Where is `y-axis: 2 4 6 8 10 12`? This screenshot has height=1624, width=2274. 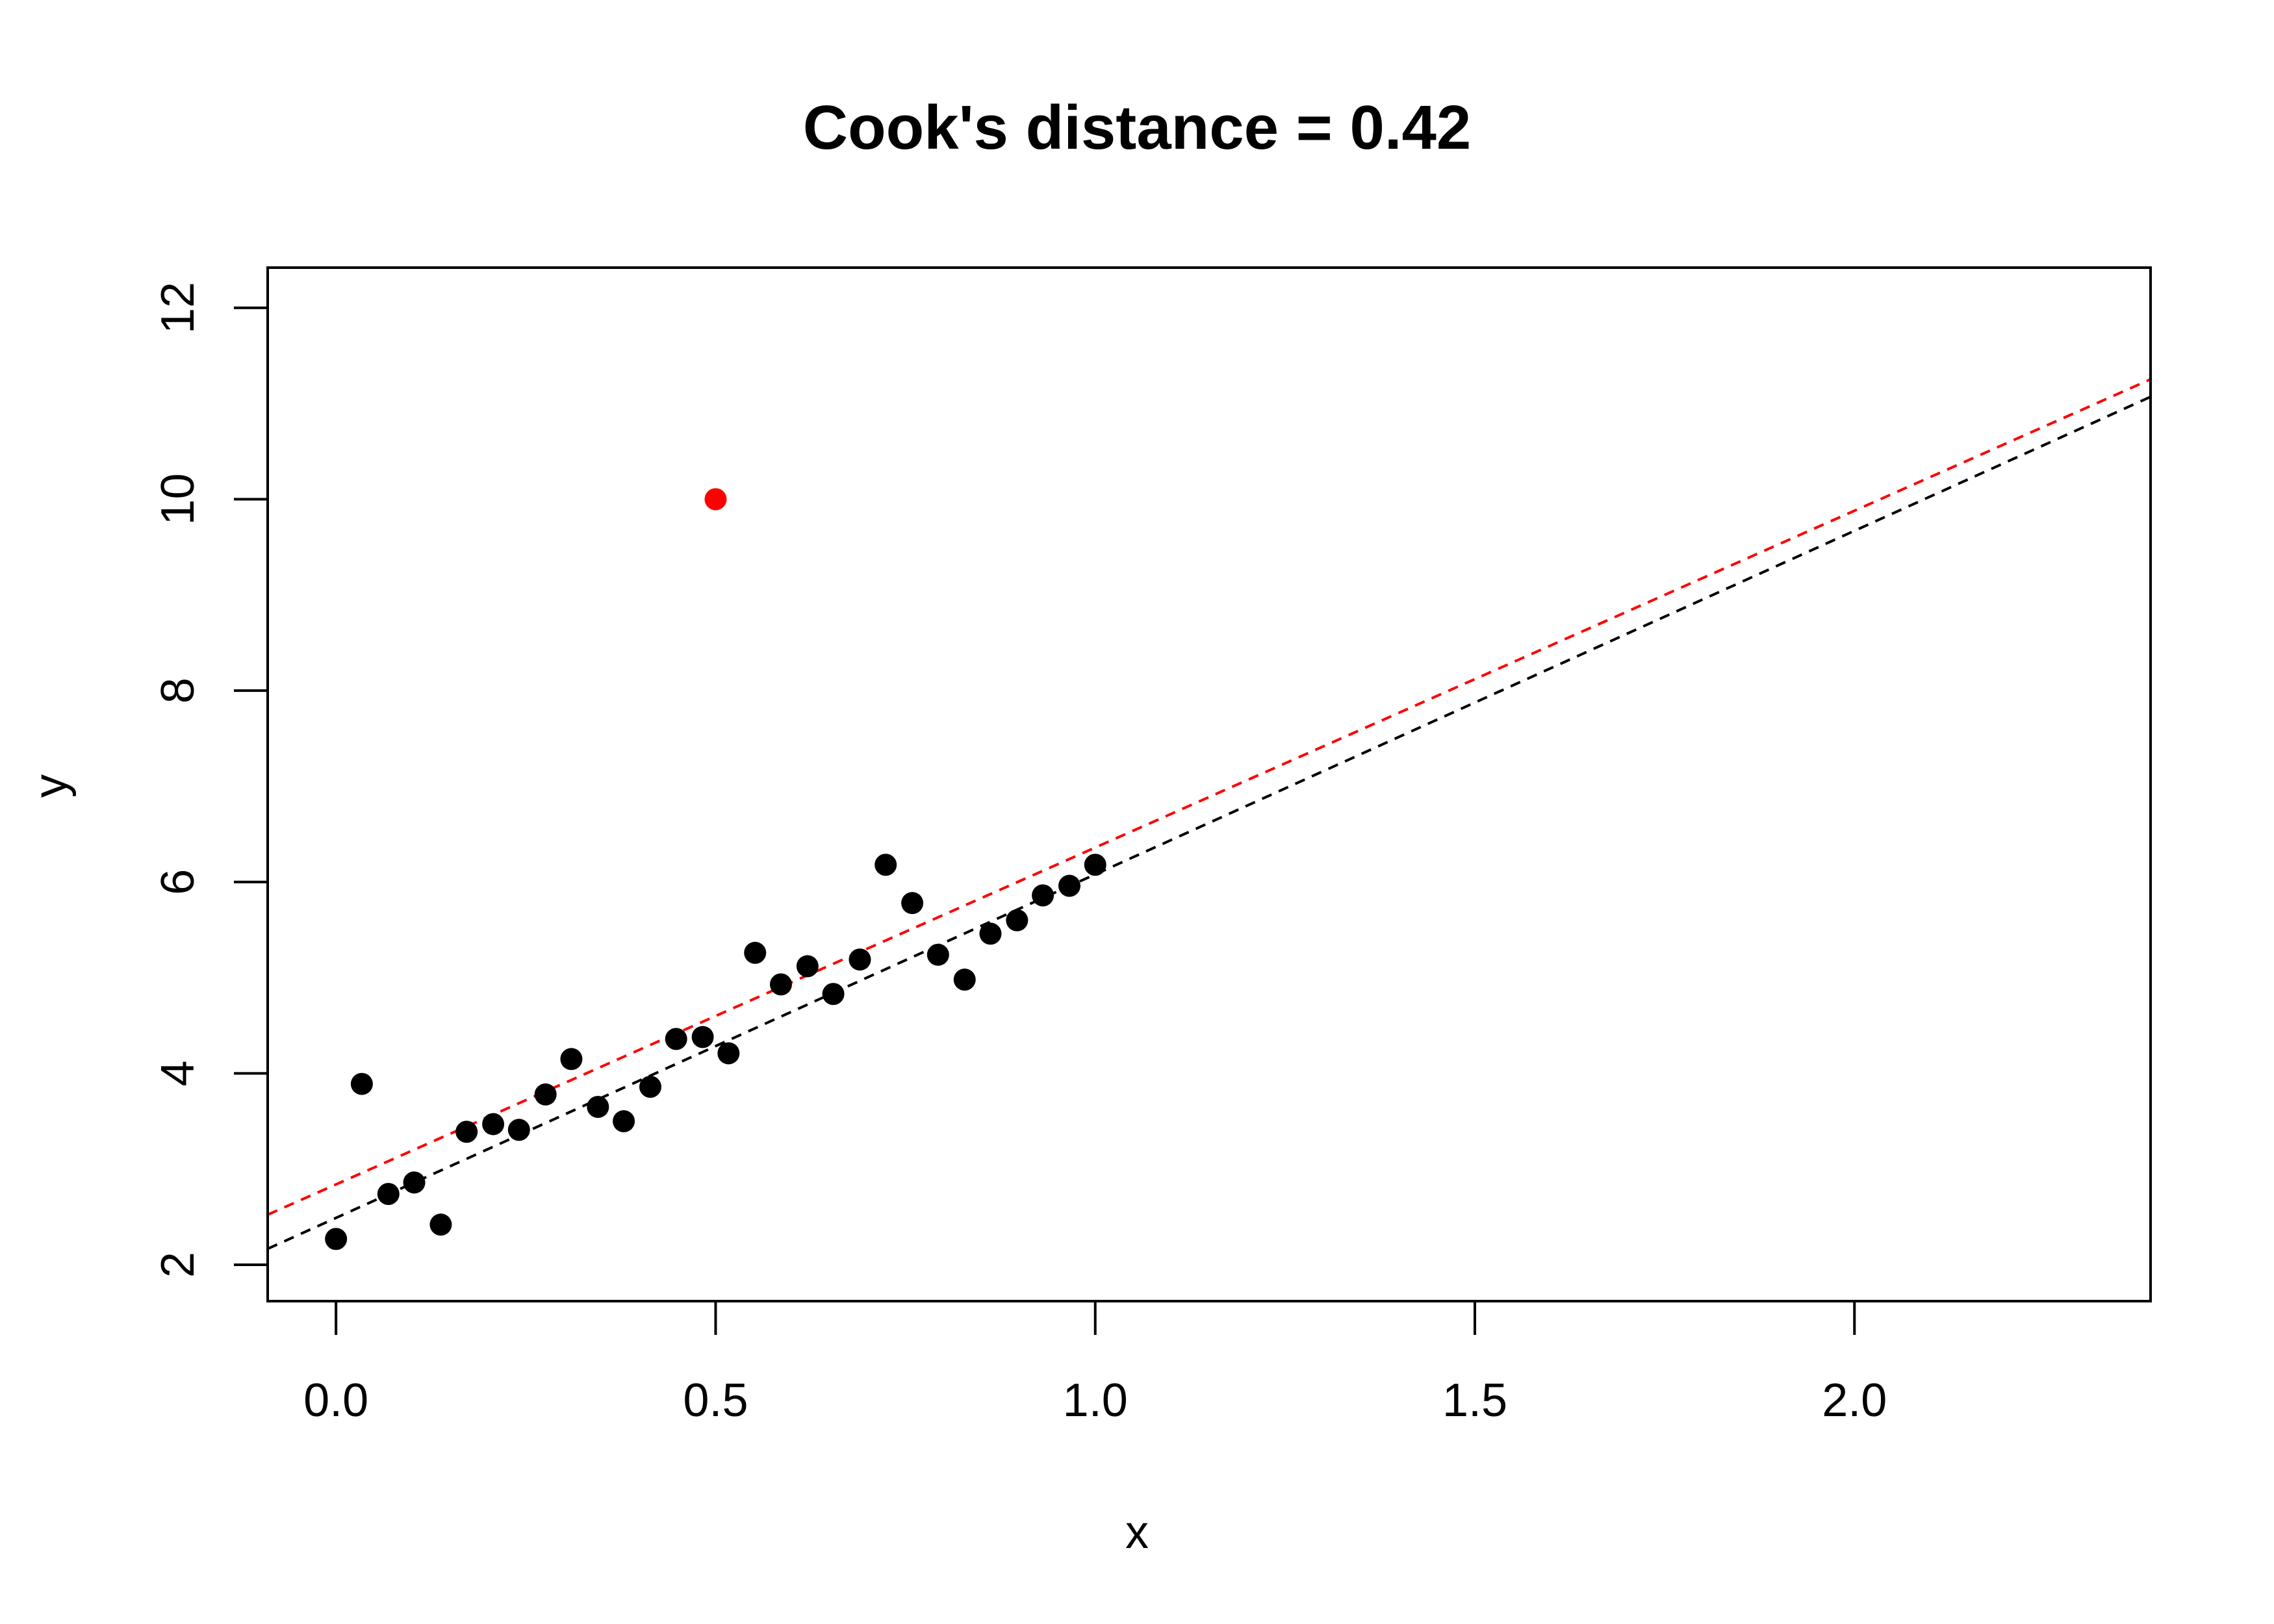
y-axis: 2 4 6 8 10 12 is located at coordinates (210, 780).